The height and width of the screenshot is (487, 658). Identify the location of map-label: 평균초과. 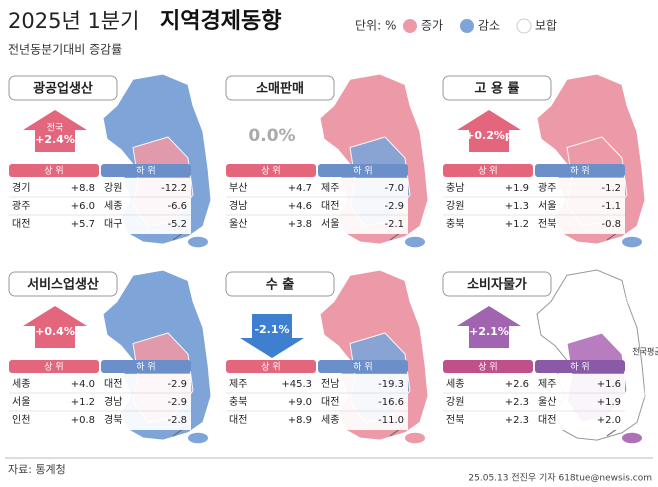
(632, 299).